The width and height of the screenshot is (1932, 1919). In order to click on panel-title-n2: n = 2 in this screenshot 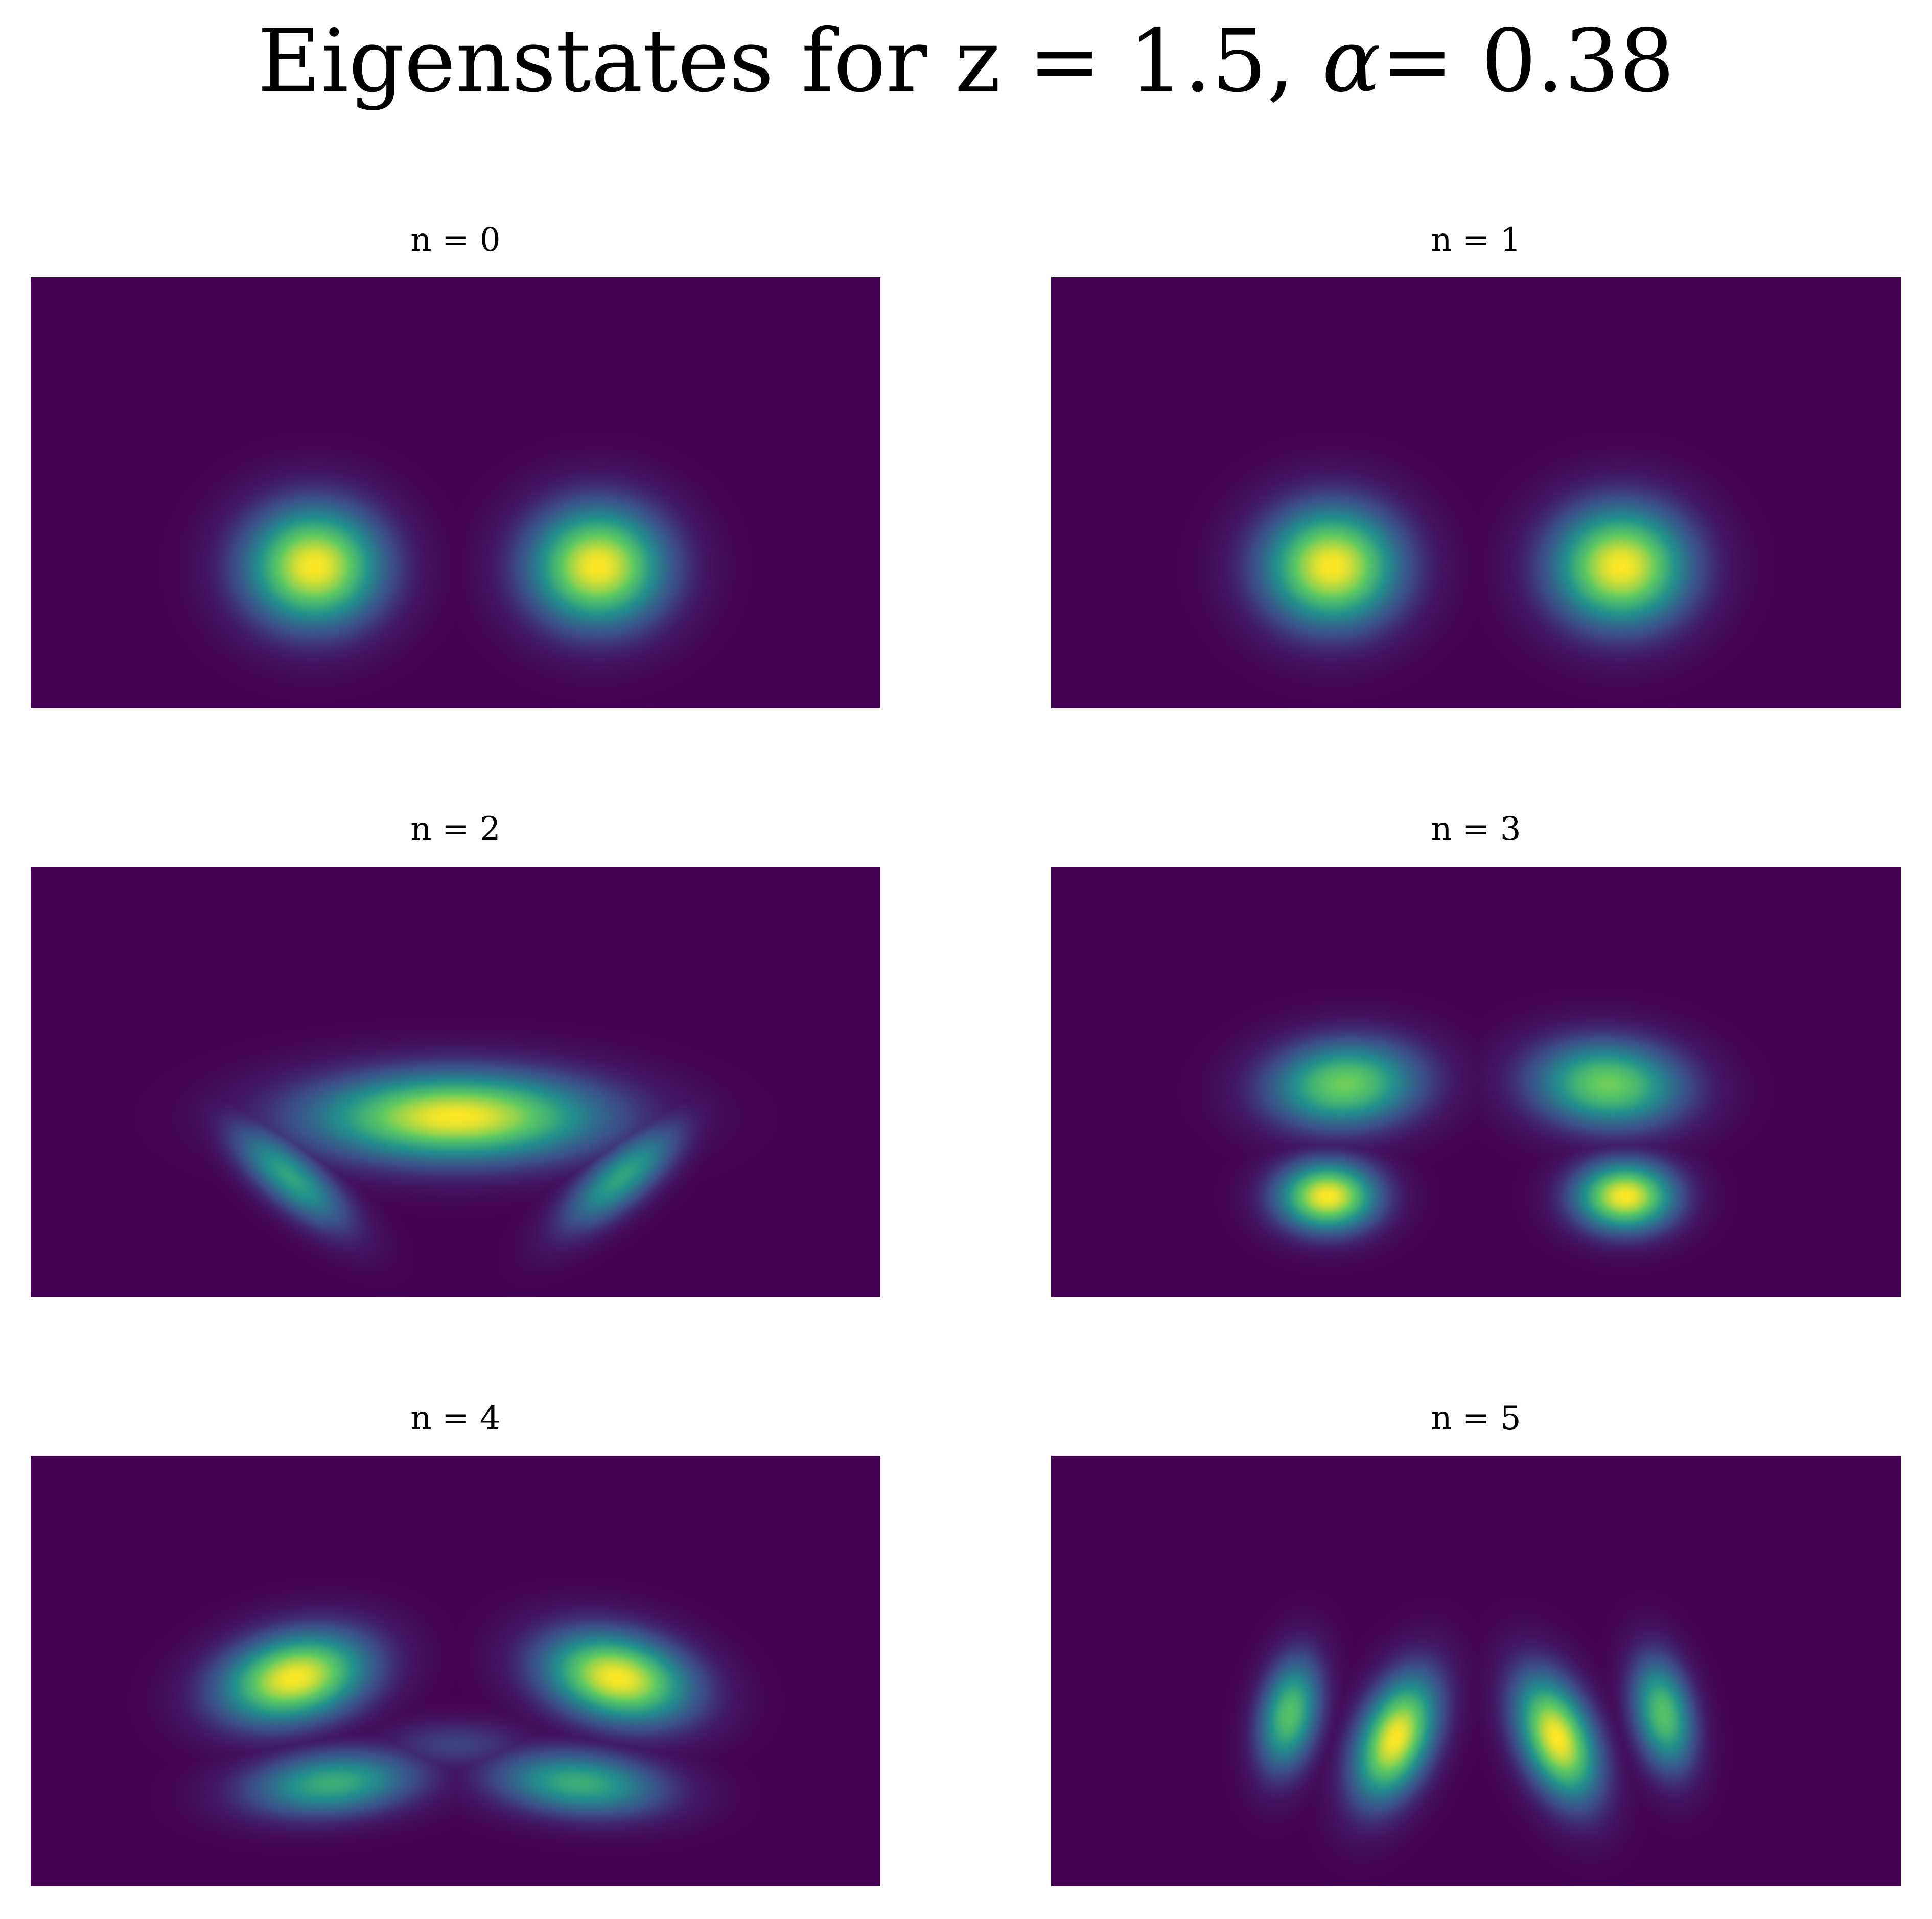, I will do `click(456, 829)`.